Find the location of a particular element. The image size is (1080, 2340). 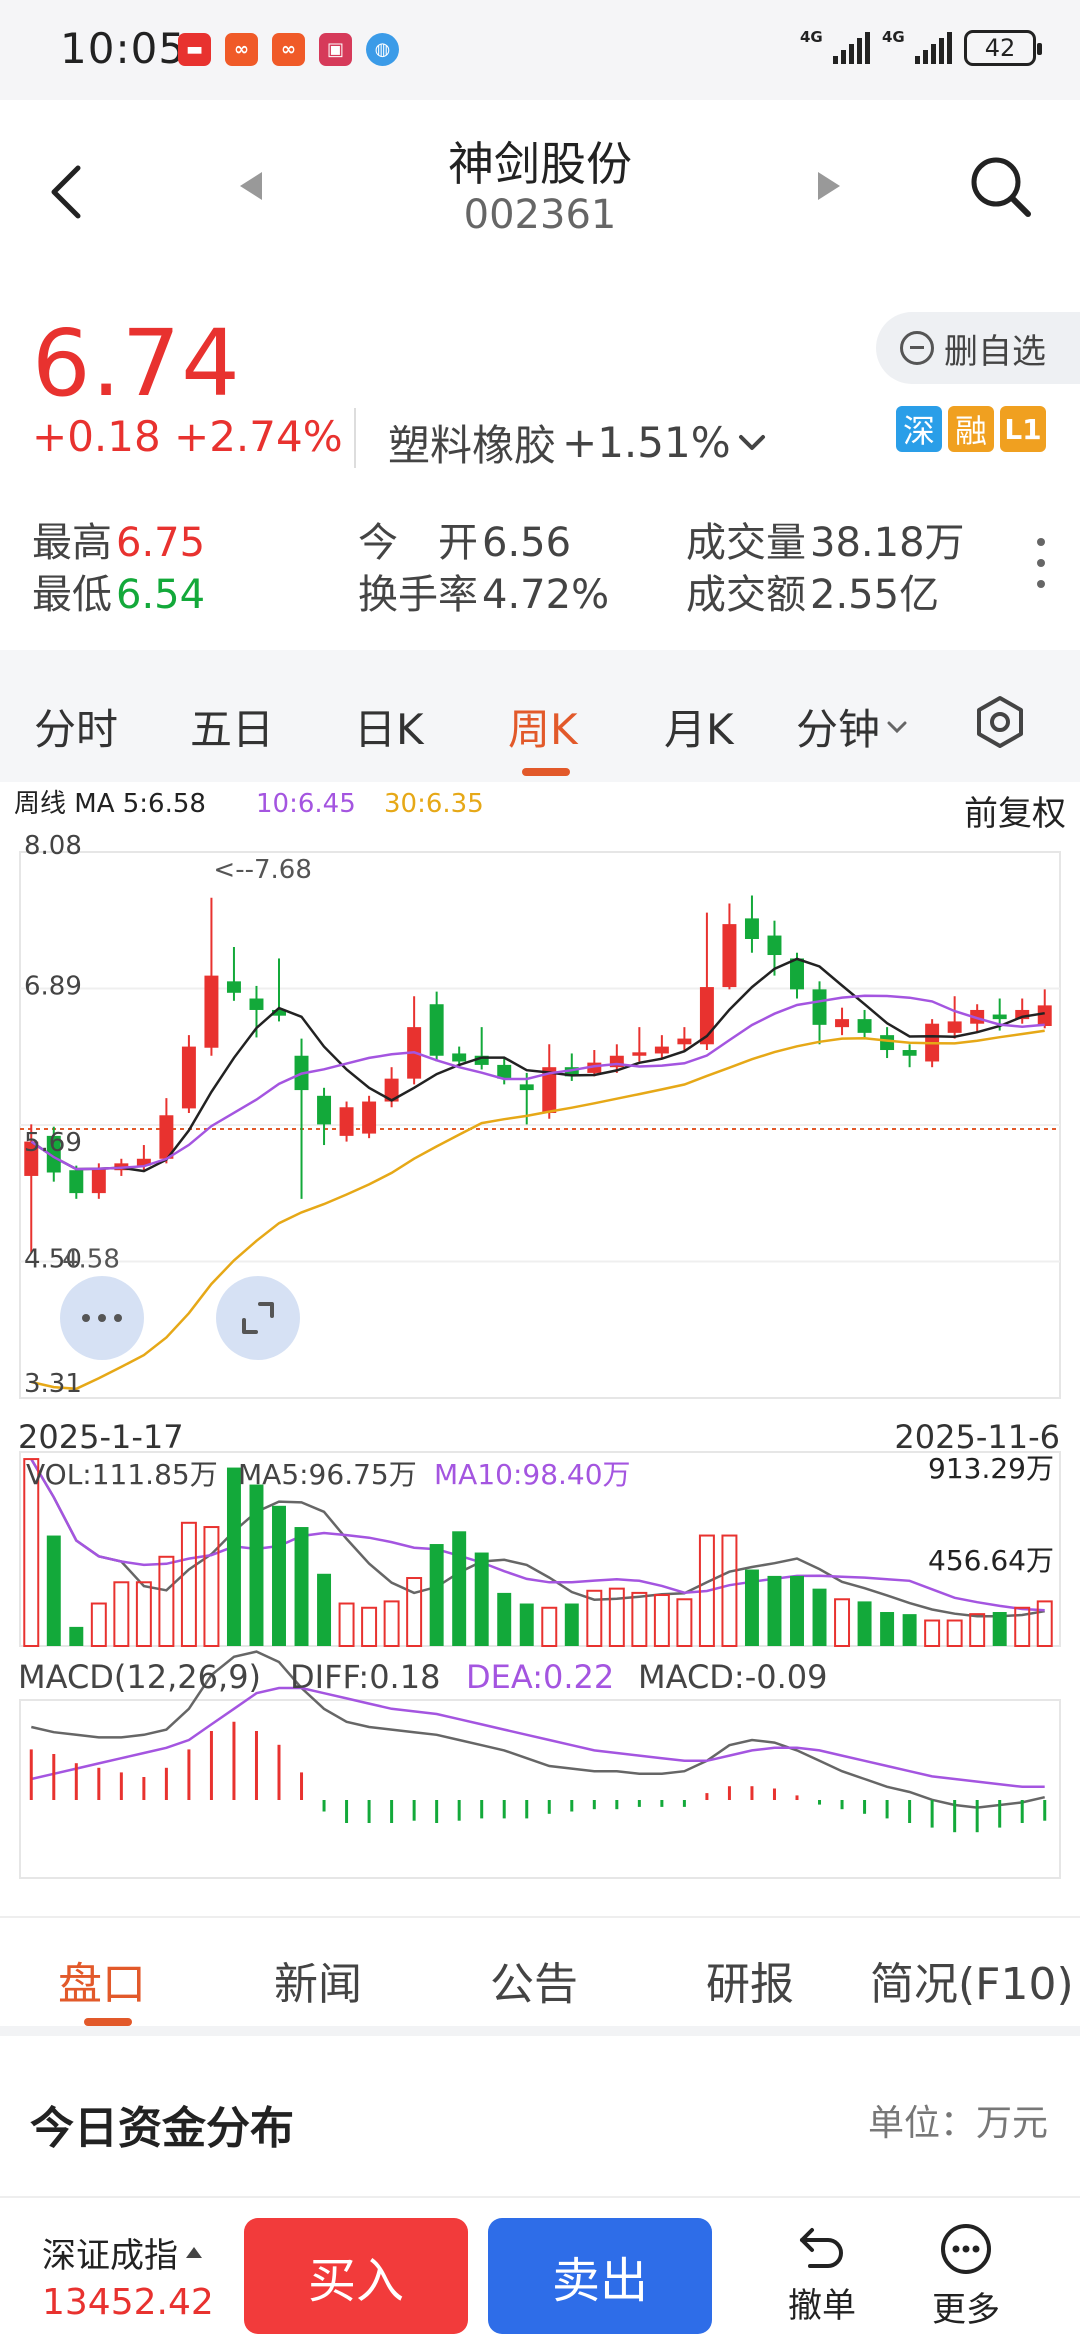

more-button: 更多 is located at coordinates (966, 2276).